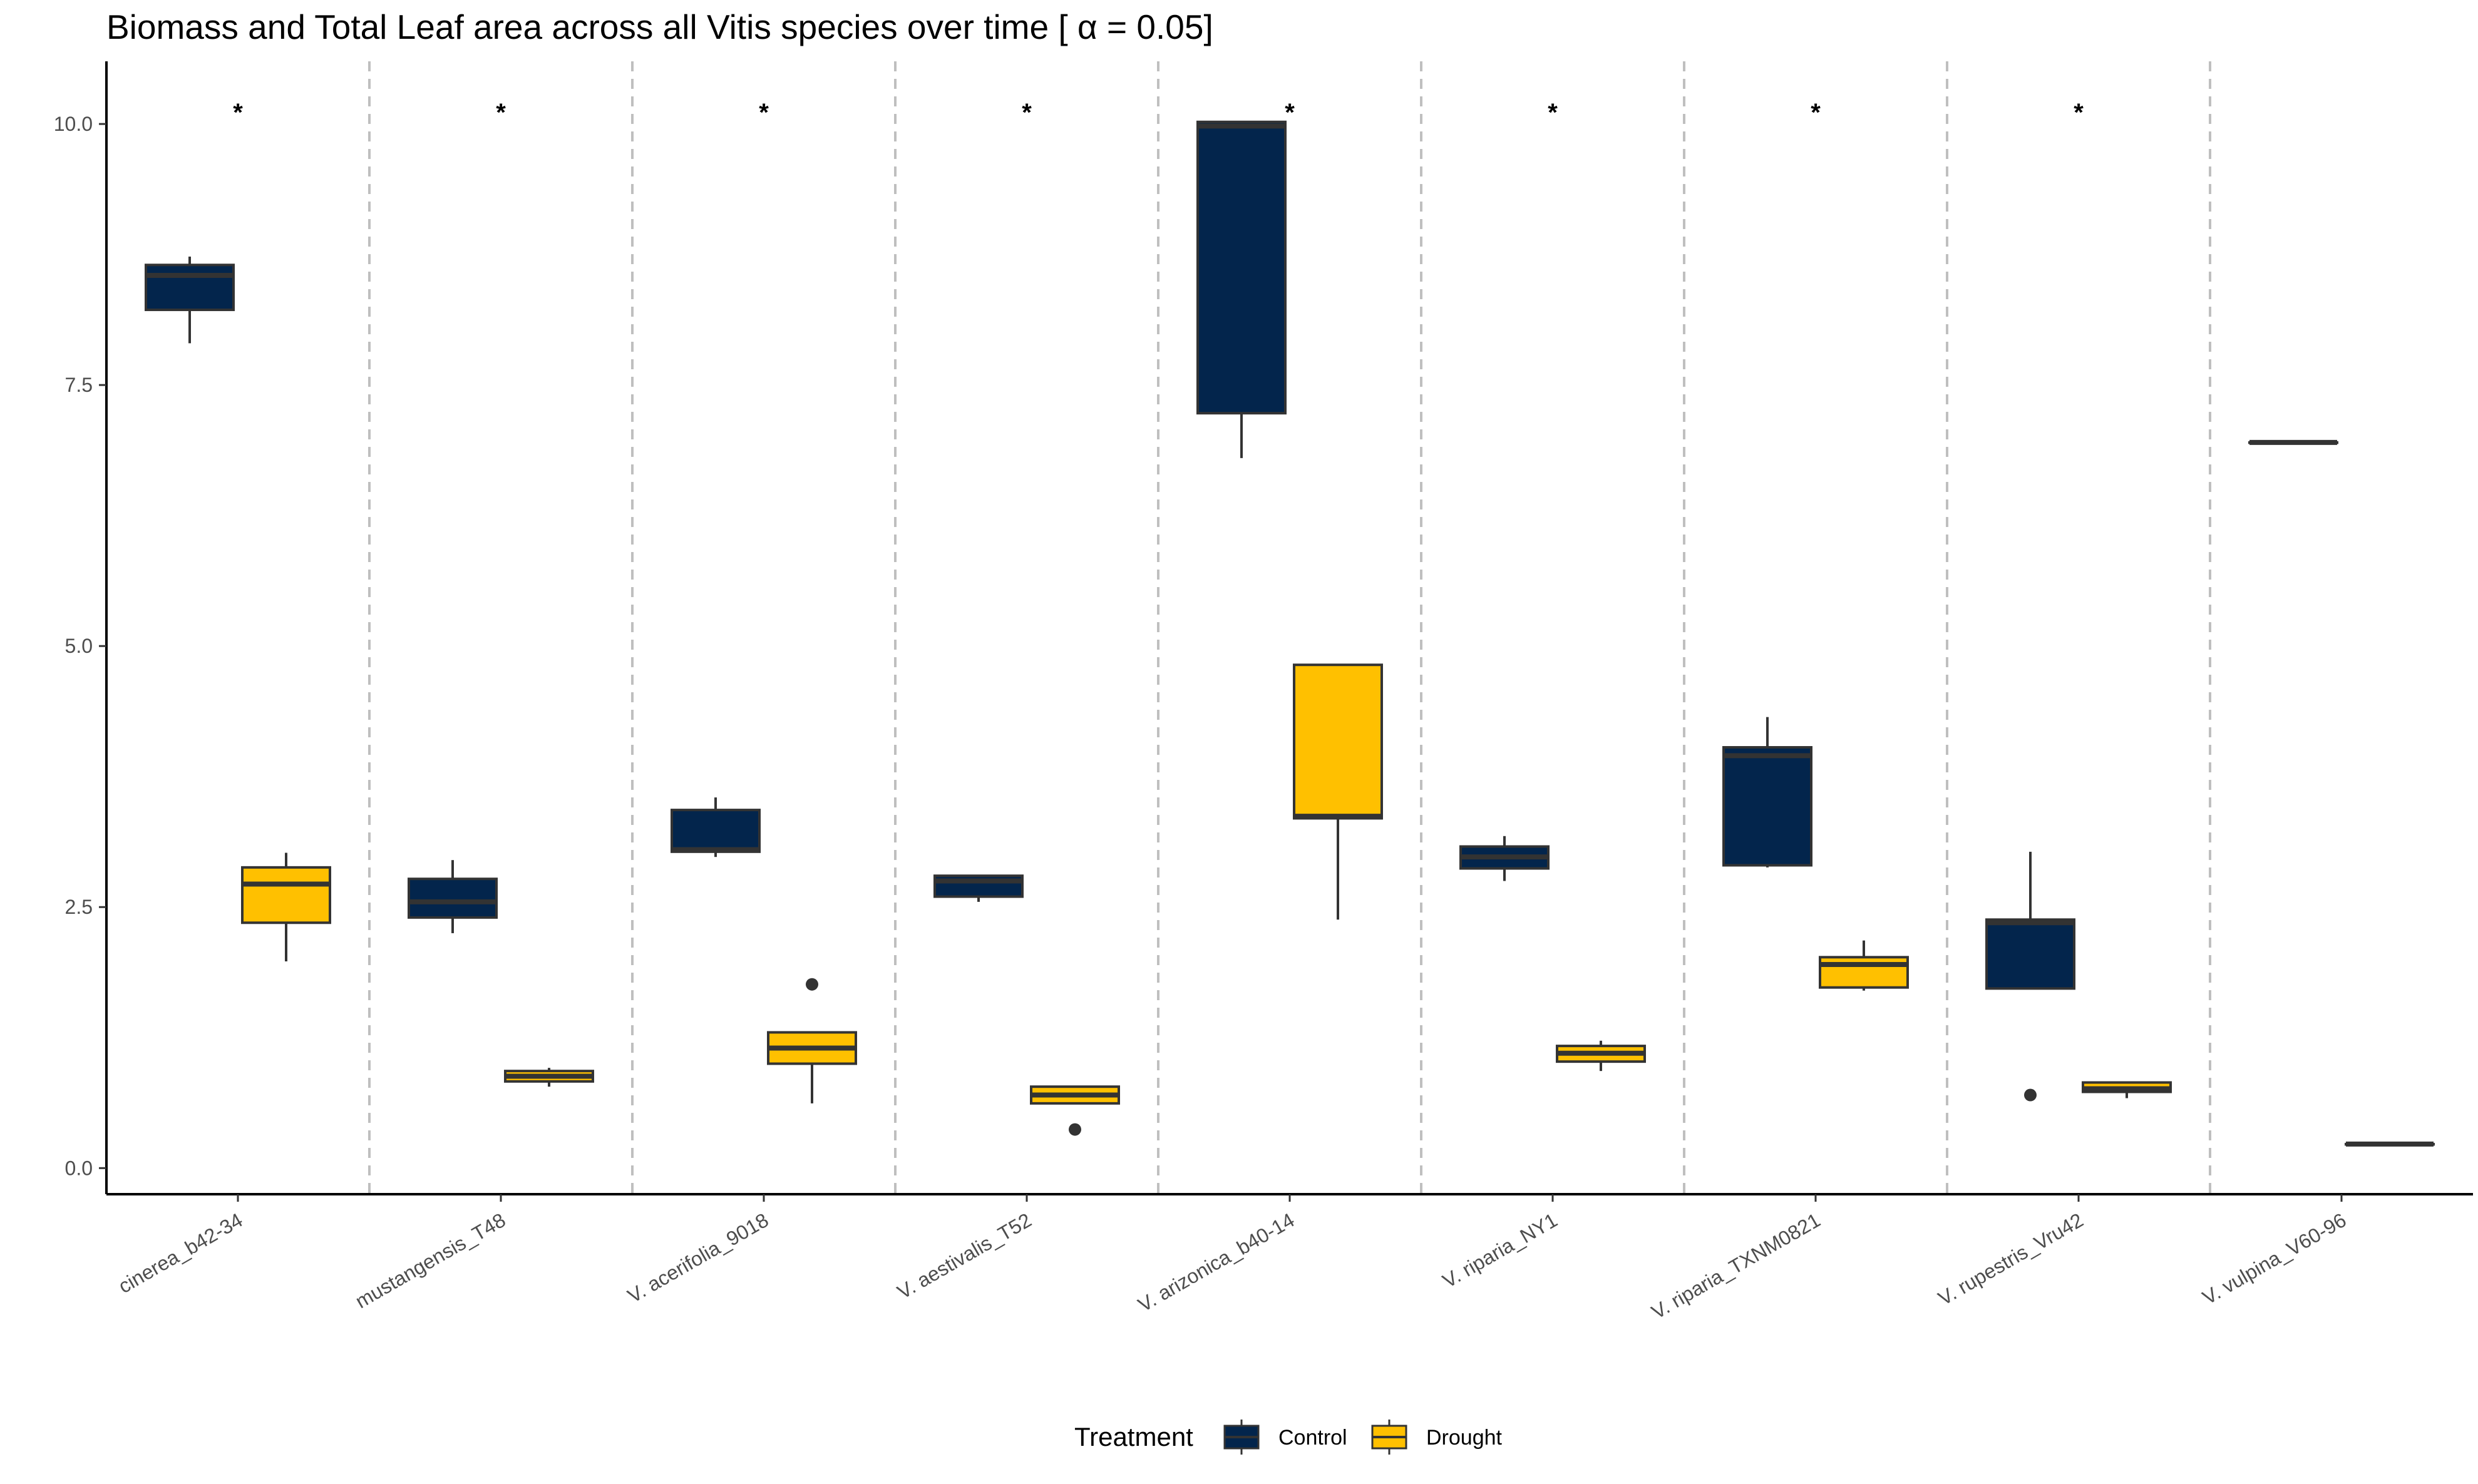  I want to click on x-tick-label: V. riparia_NY1, so click(1500, 1250).